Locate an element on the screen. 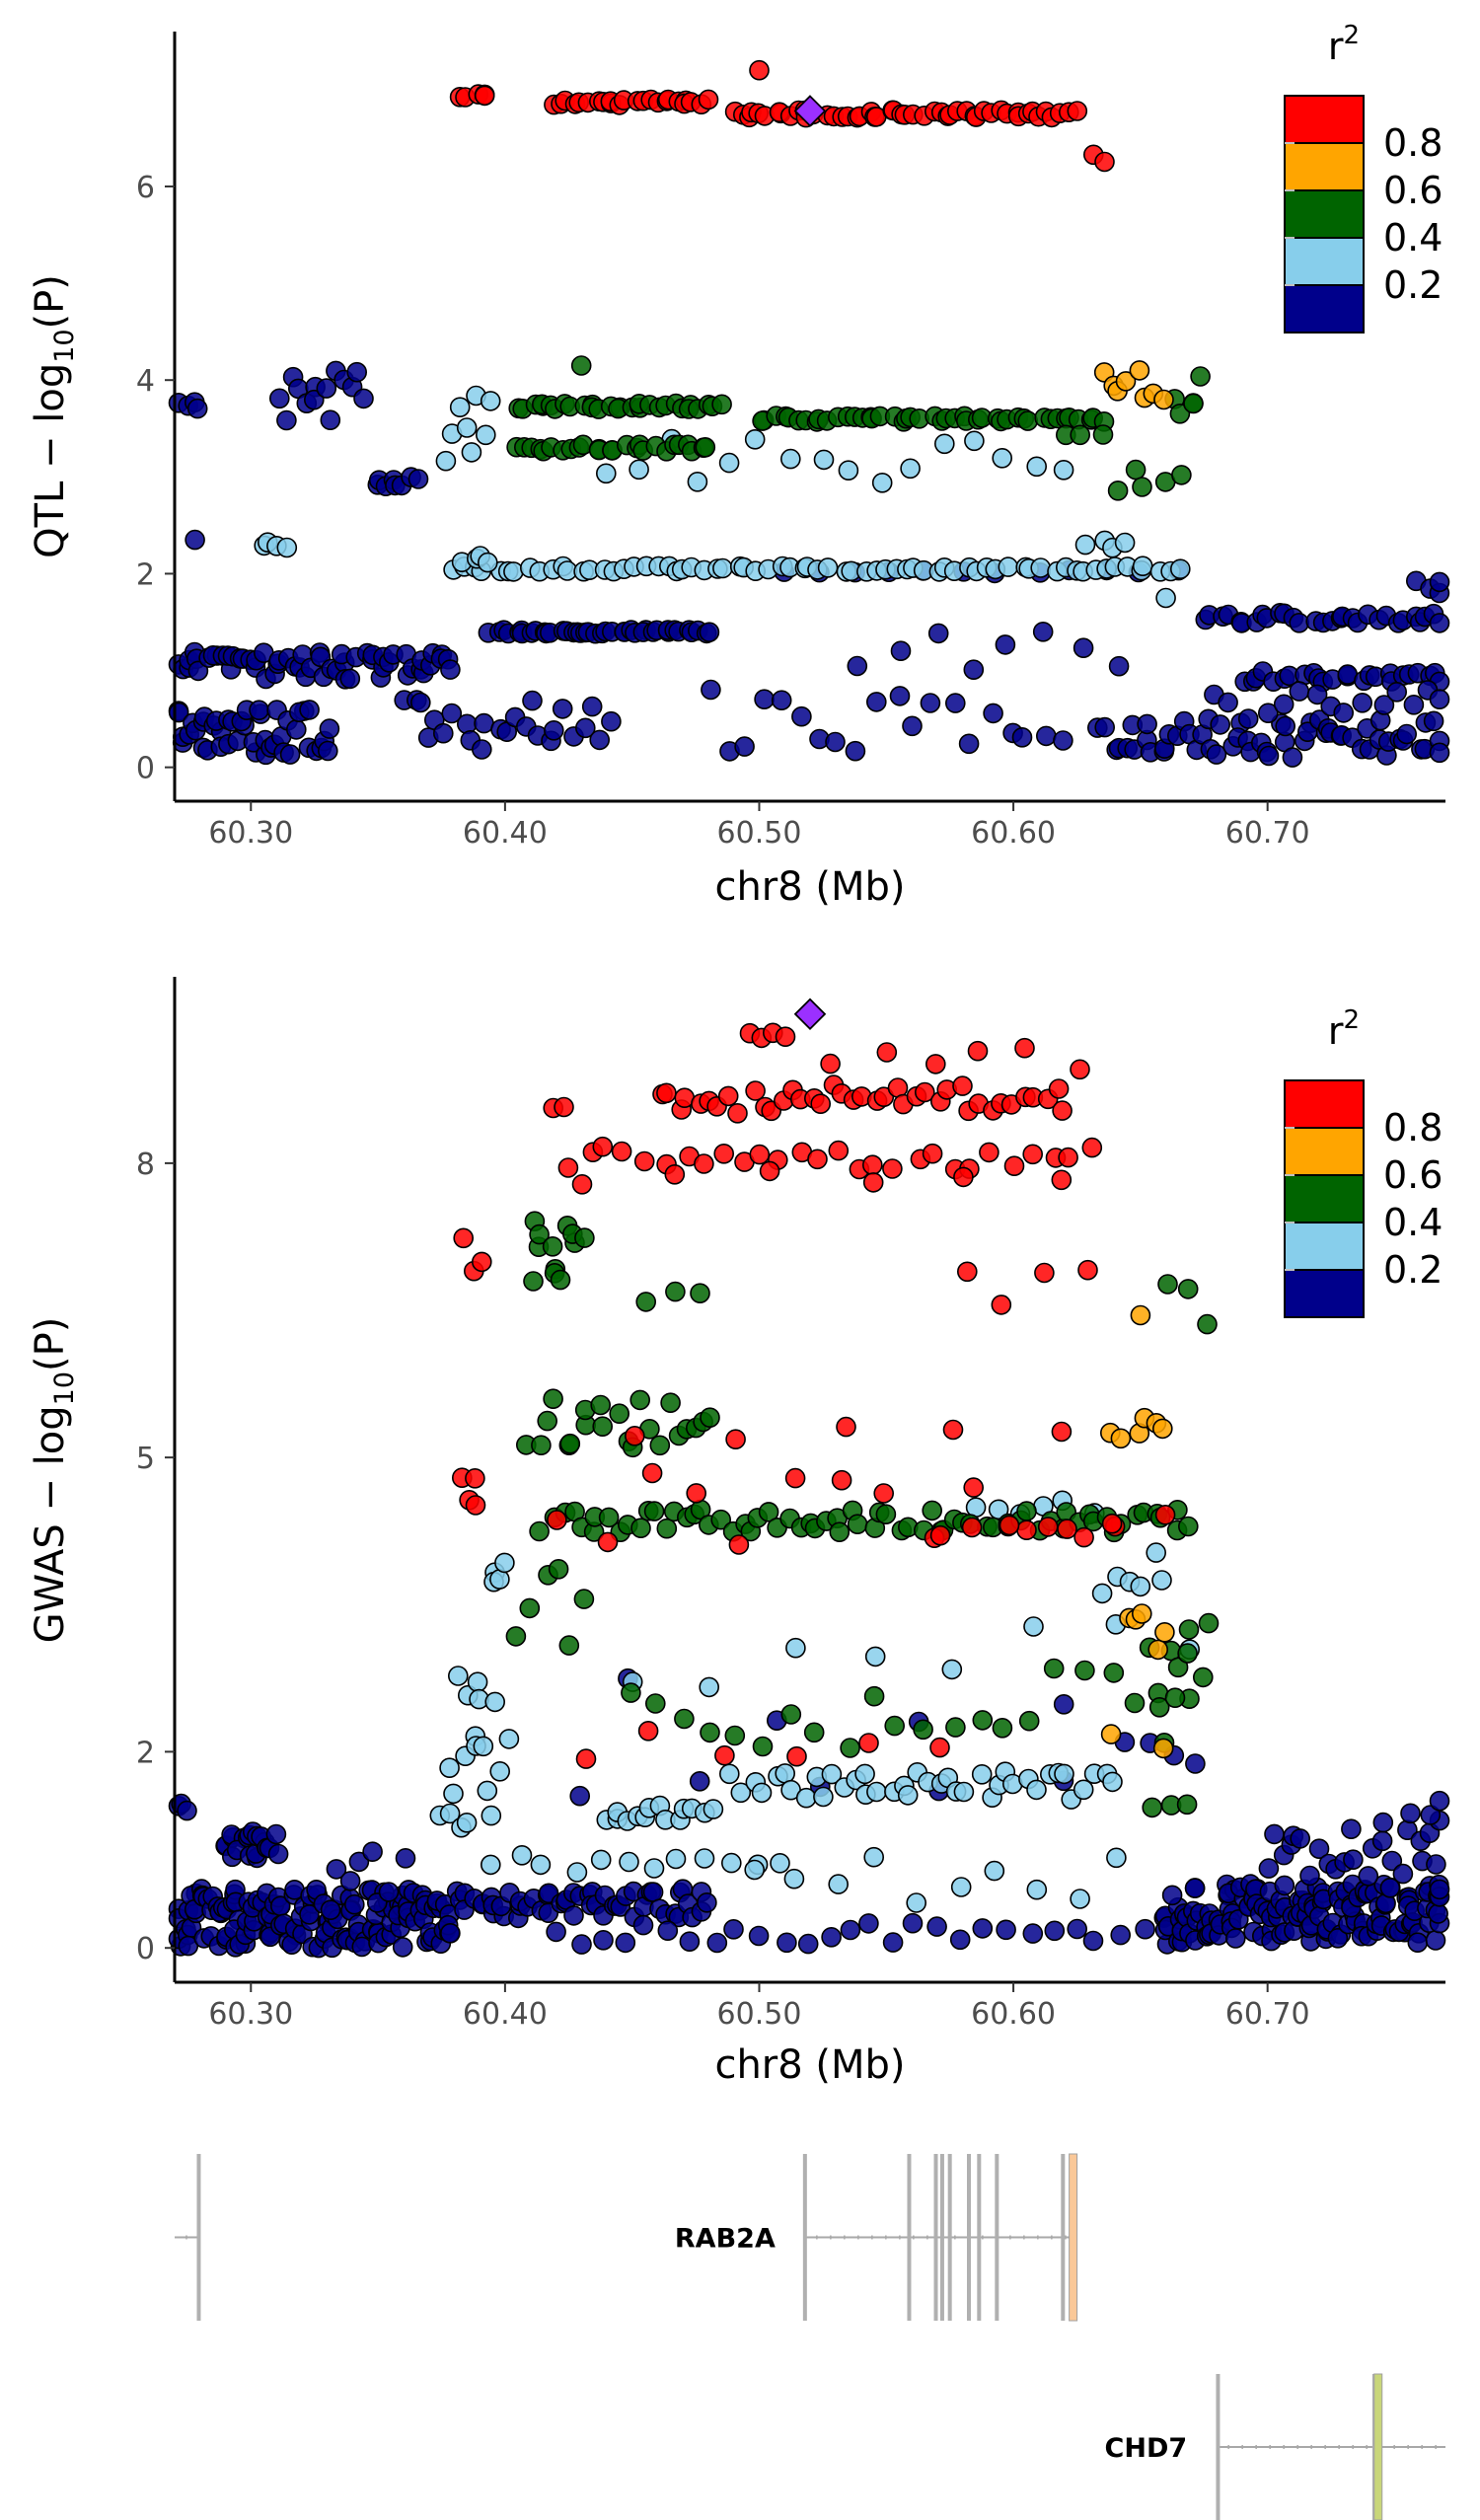 The height and width of the screenshot is (2520, 1480). gene-exon is located at coordinates (1063, 2237).